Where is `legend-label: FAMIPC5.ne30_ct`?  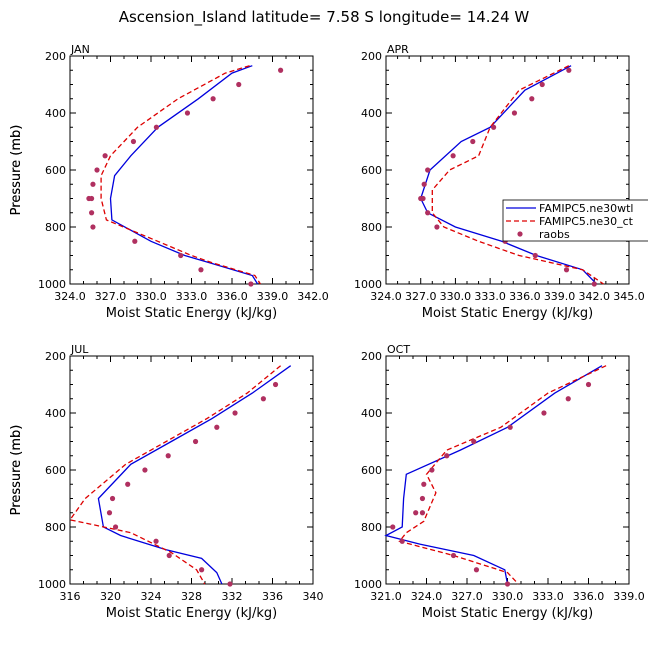 legend-label: FAMIPC5.ne30_ct is located at coordinates (586, 221).